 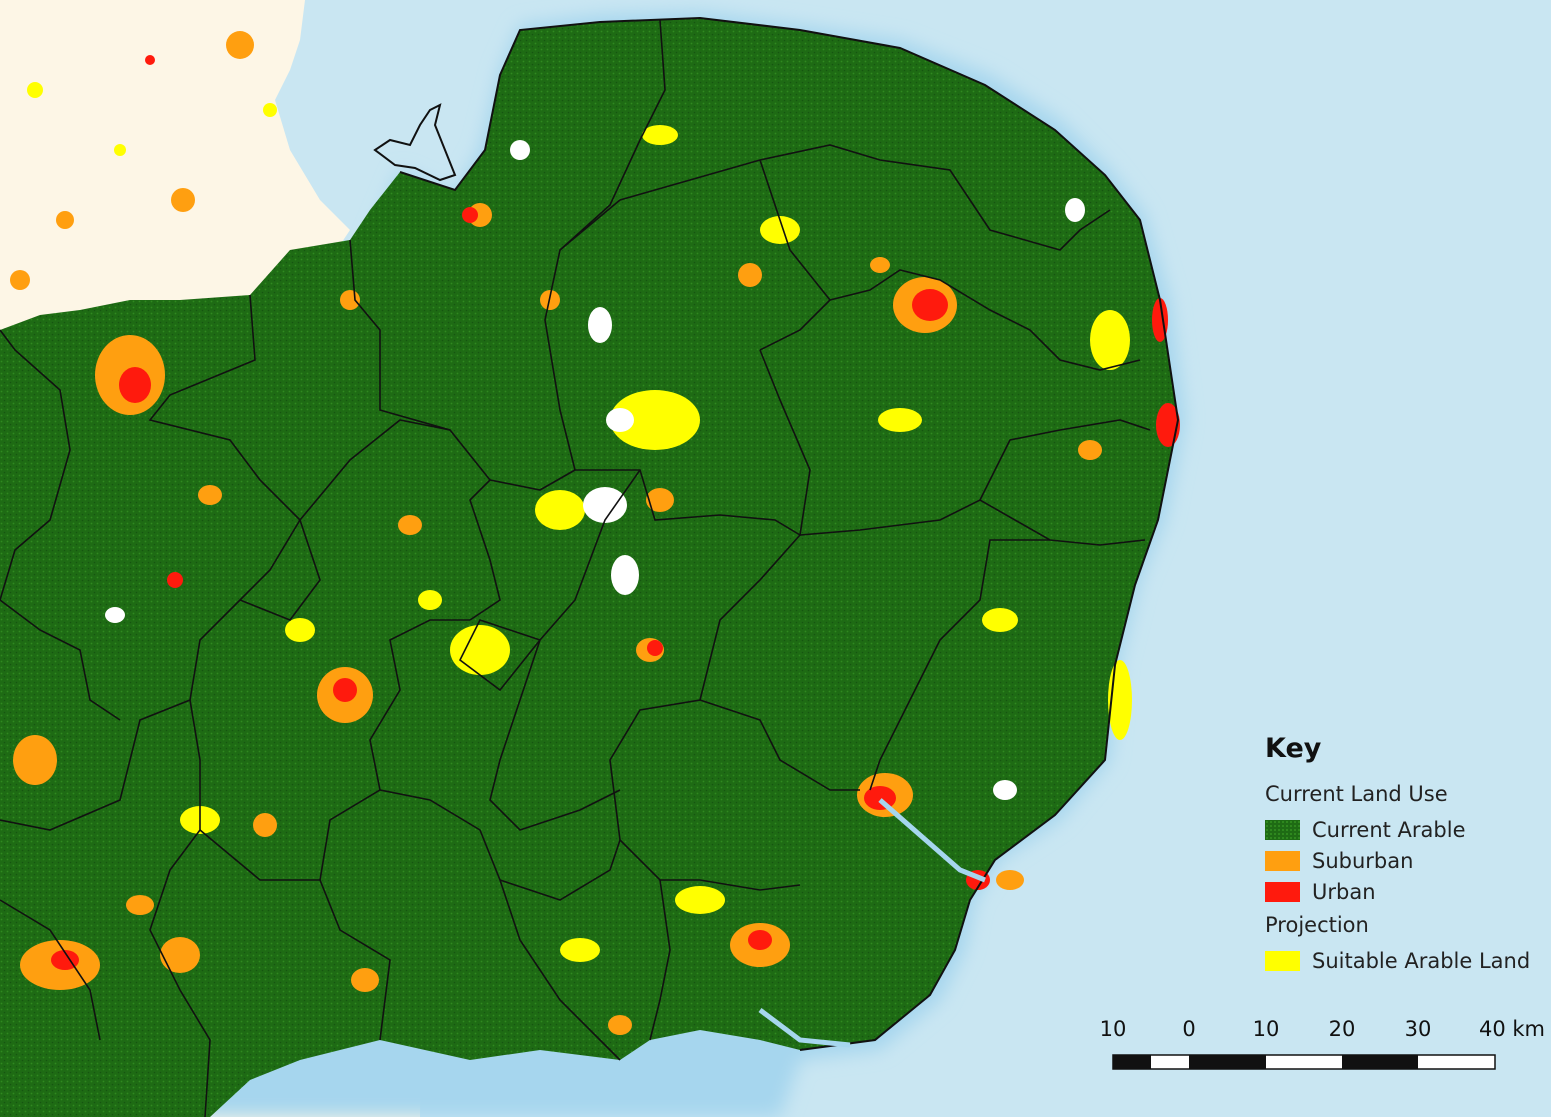 What do you see at coordinates (1403, 891) in the screenshot?
I see `legend-item-urban: Urban` at bounding box center [1403, 891].